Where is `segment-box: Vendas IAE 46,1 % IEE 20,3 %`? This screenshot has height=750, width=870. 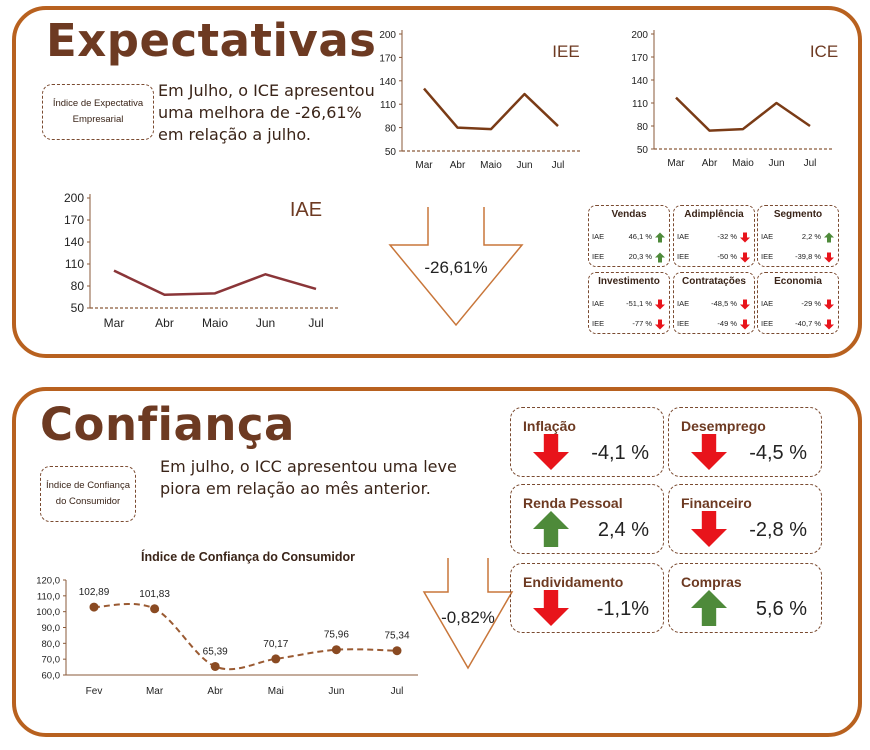
segment-box: Vendas IAE 46,1 % IEE 20,3 % is located at coordinates (629, 236).